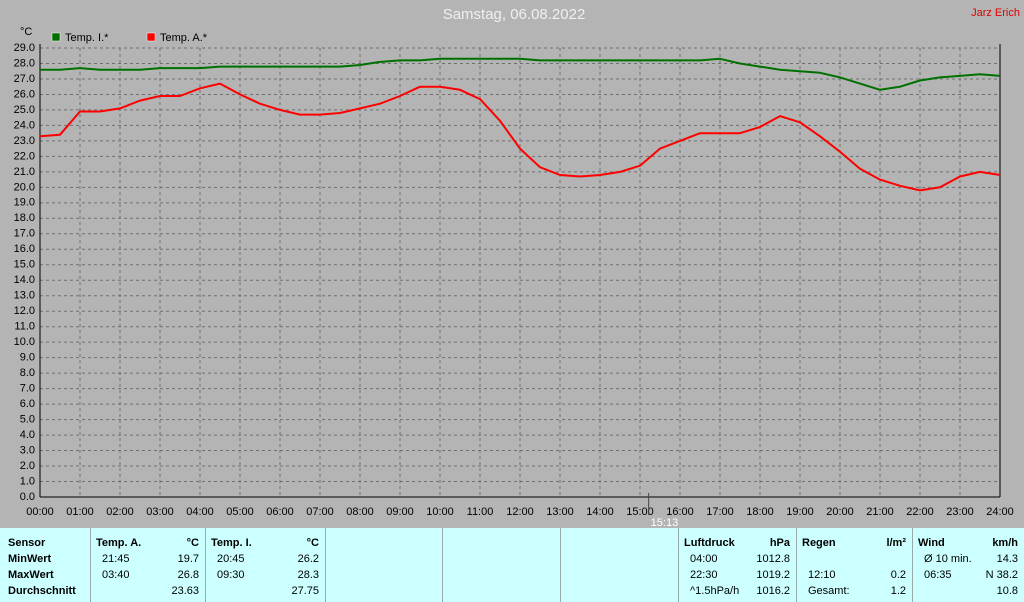  Describe the element at coordinates (42, 591) in the screenshot. I see `row-label: Durchschnitt` at that location.